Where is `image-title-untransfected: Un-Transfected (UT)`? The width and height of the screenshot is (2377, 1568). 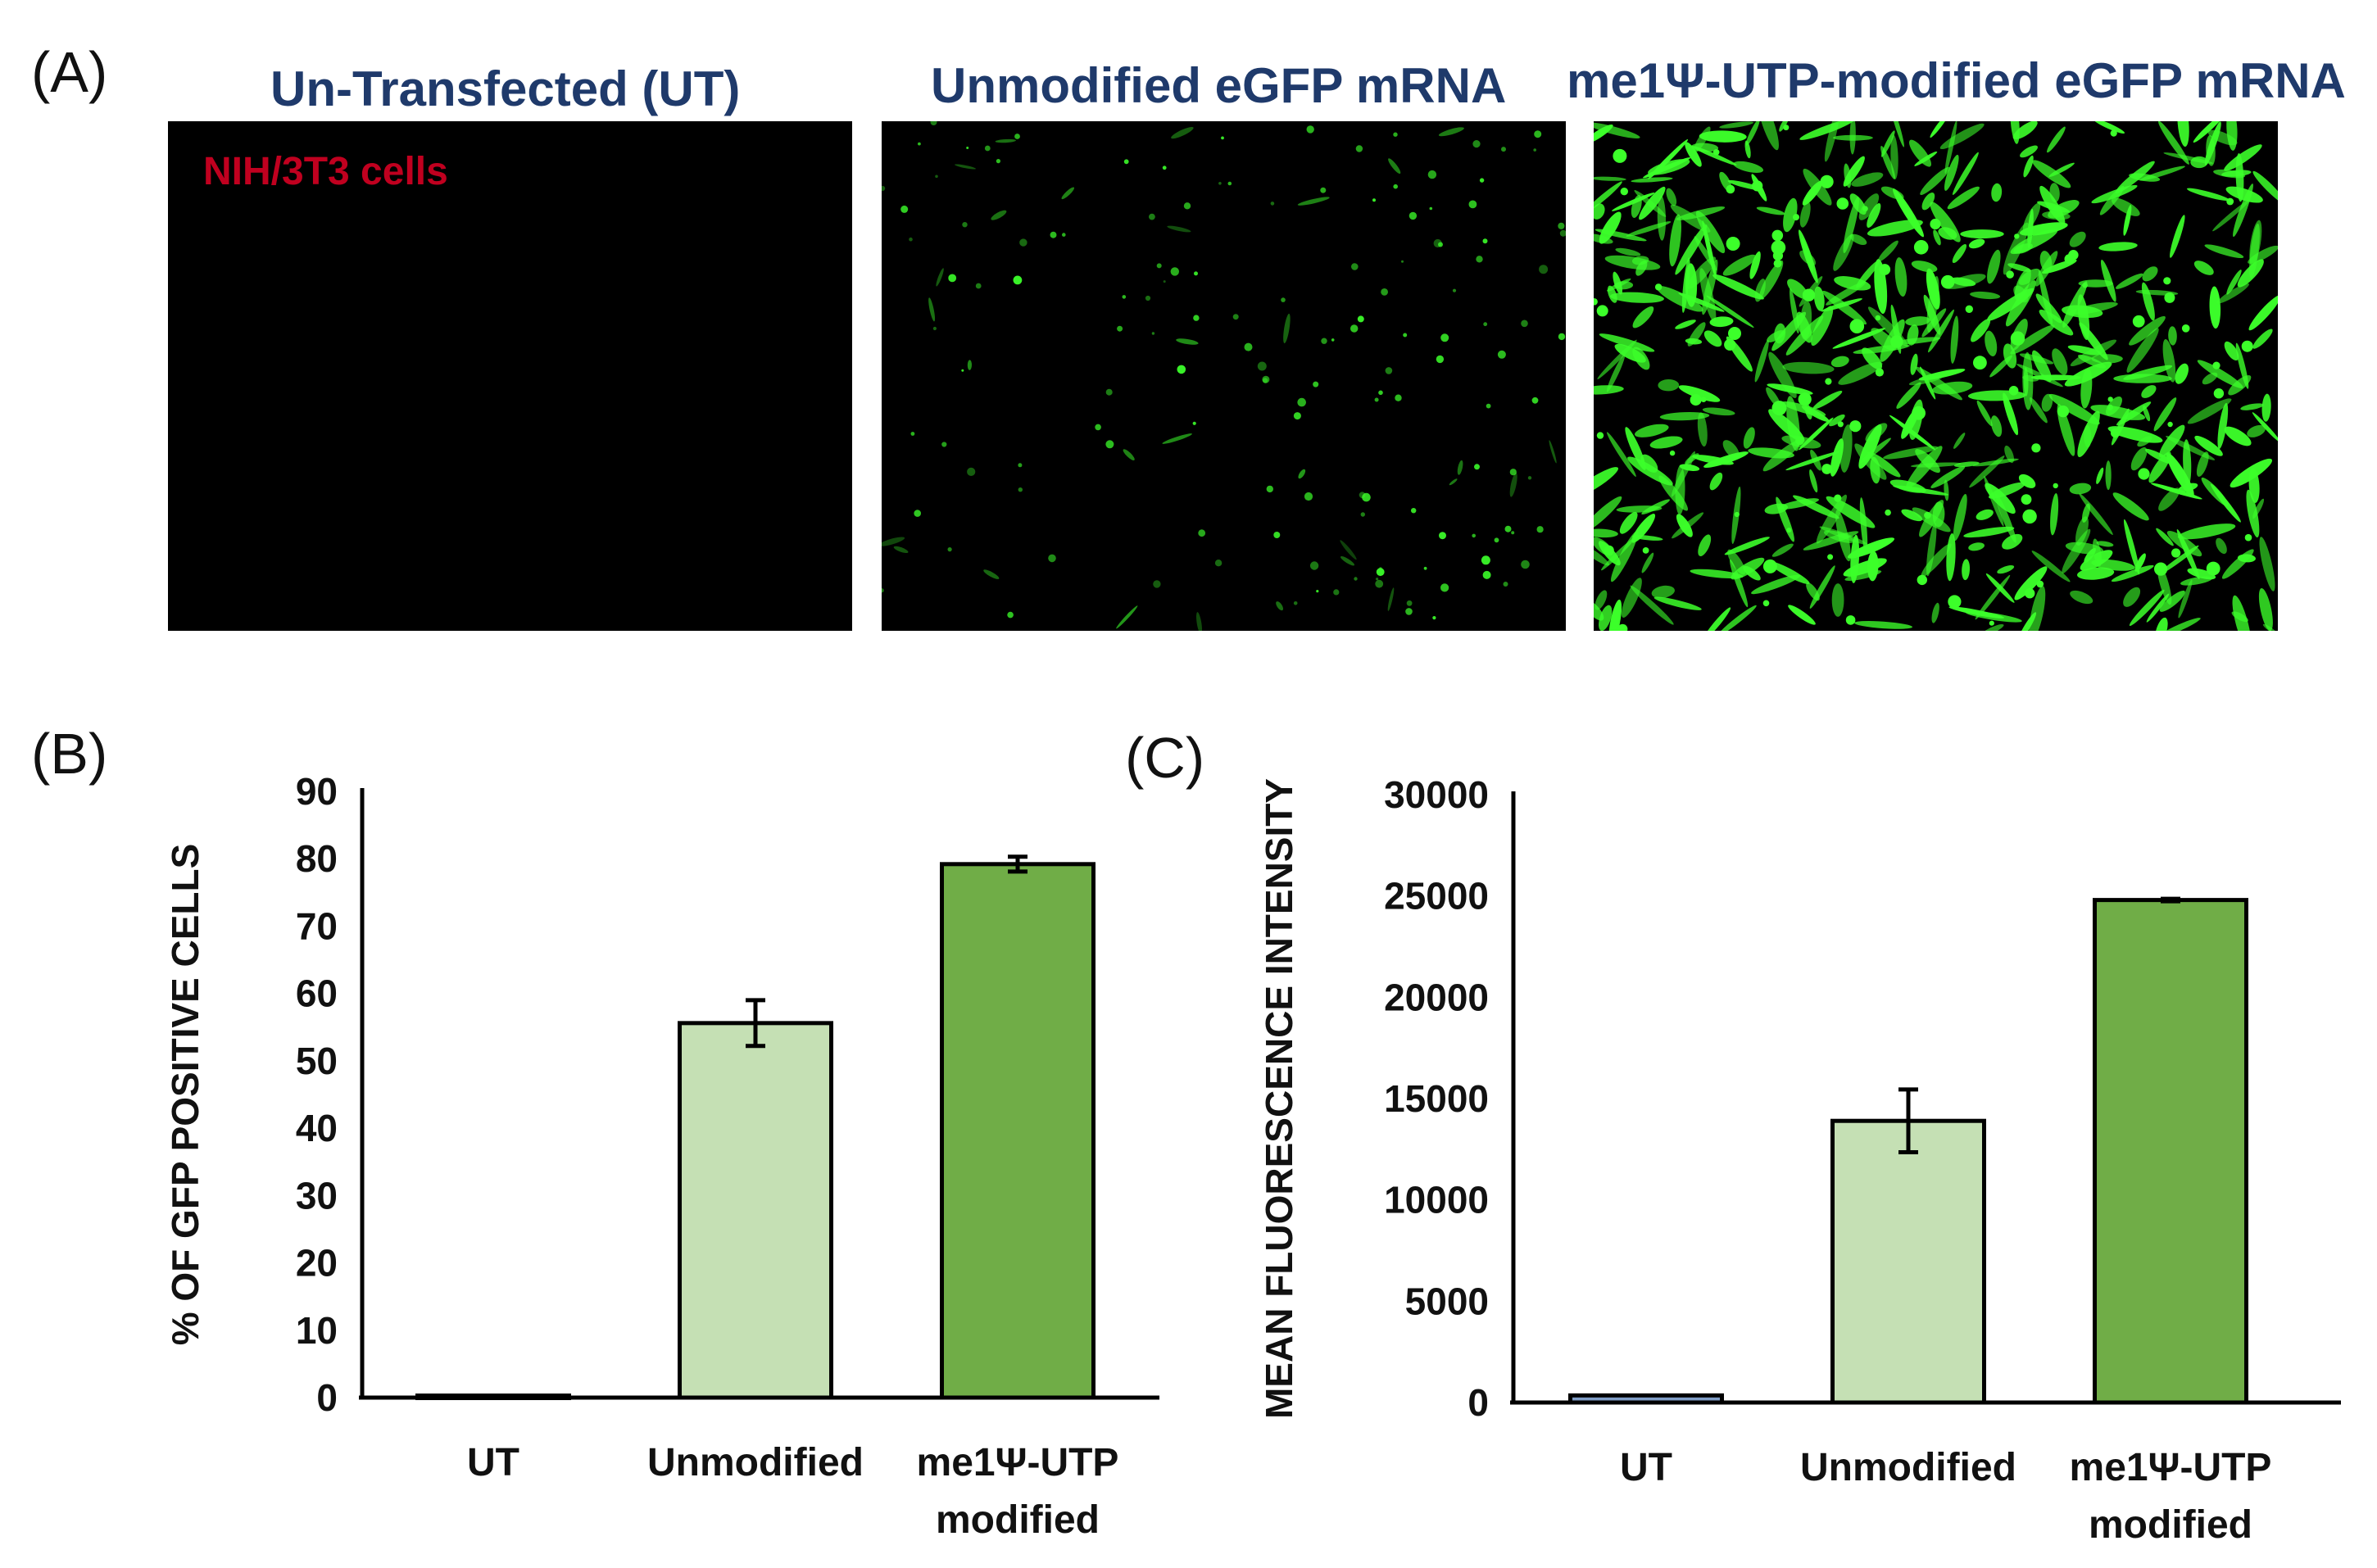
image-title-untransfected: Un-Transfected (UT) is located at coordinates (505, 88).